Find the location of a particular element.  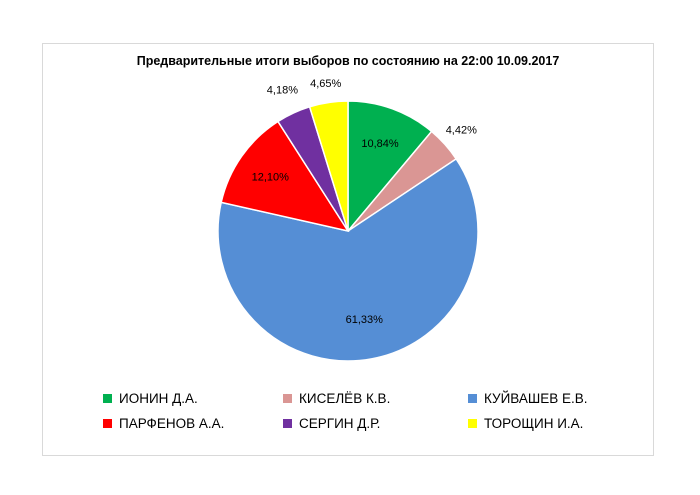

legend-item-4: ПАРФЕНОВ А.А. is located at coordinates (163, 423).